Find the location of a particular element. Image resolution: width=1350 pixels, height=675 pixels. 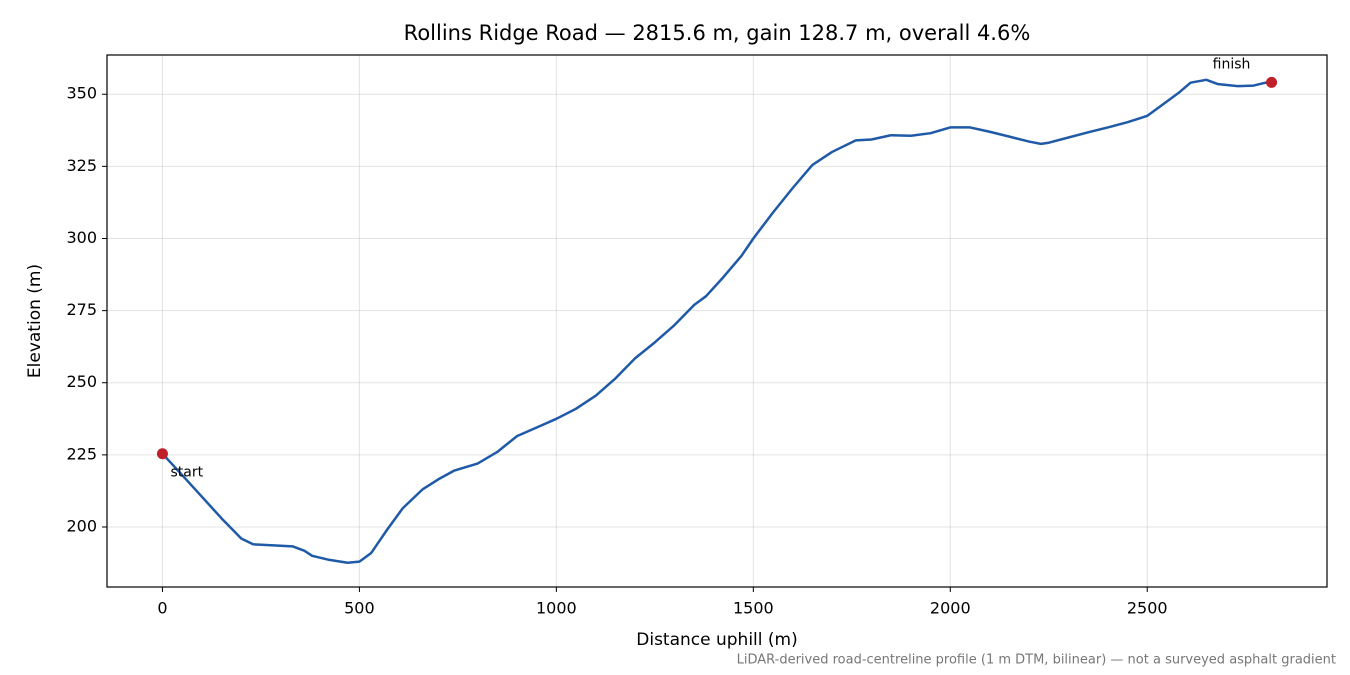

x-tick-label: 1500 is located at coordinates (753, 608).